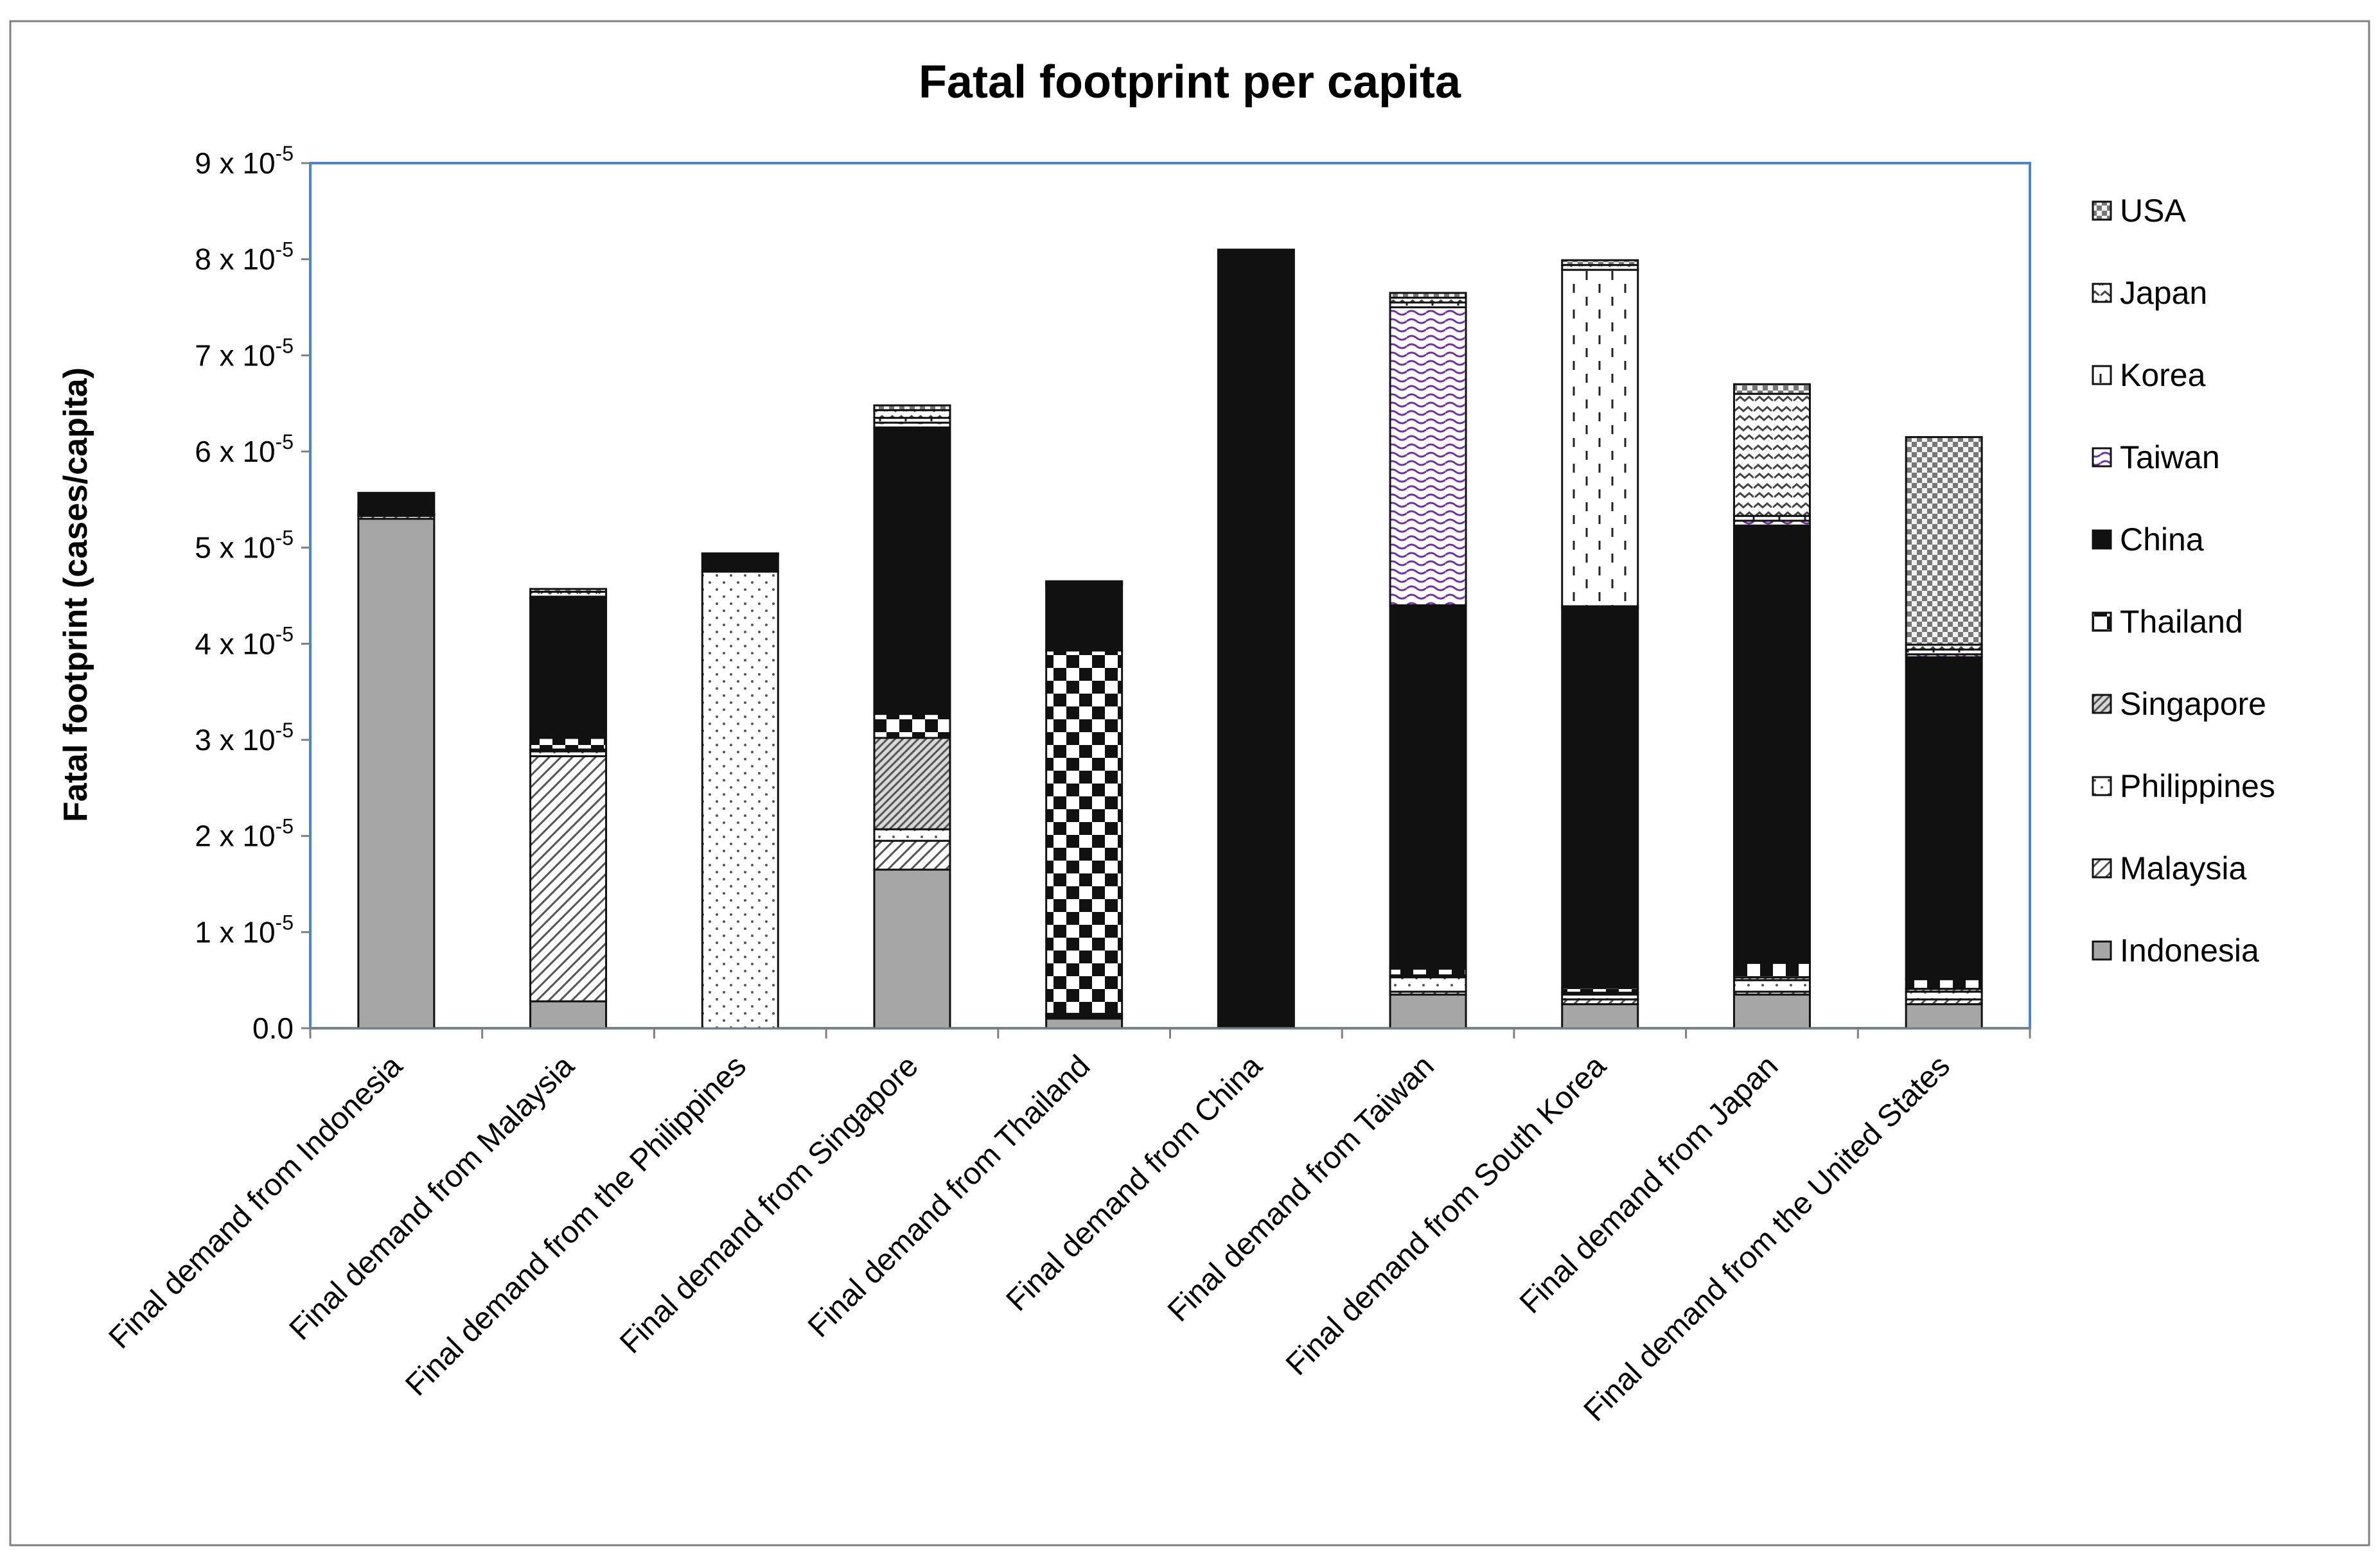  I want to click on bar-segment-singapore-final-demand-from-singapore, so click(912, 783).